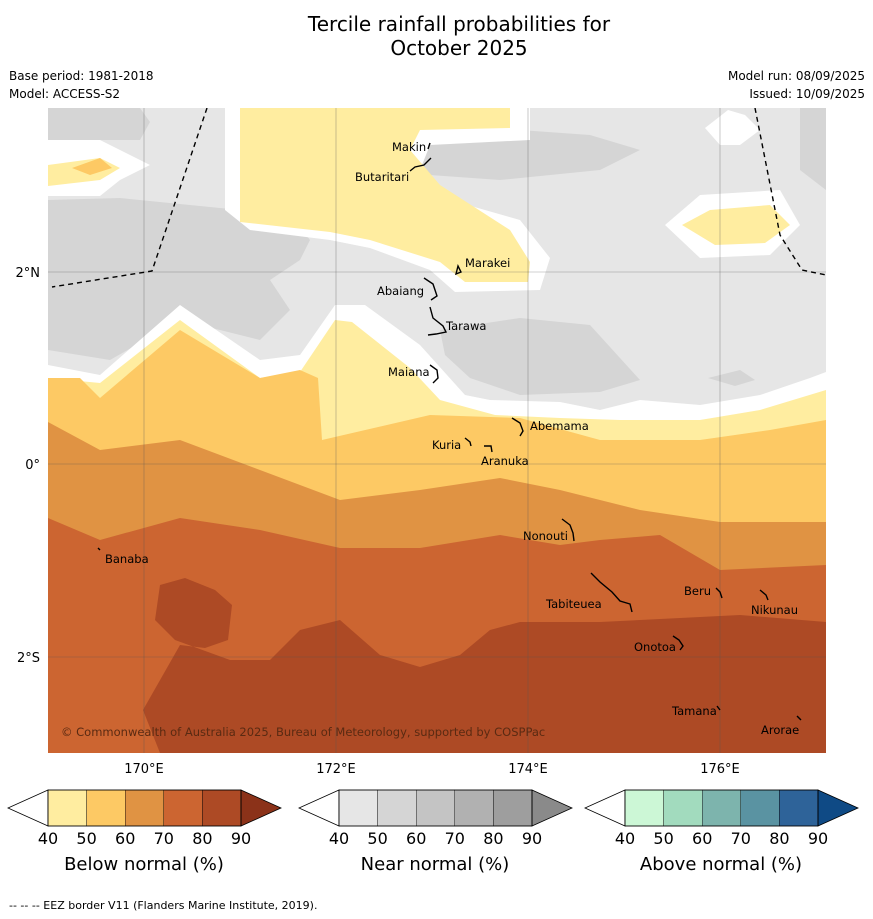 Image resolution: width=873 pixels, height=919 pixels. I want to click on label-arorae: Arorae, so click(780, 730).